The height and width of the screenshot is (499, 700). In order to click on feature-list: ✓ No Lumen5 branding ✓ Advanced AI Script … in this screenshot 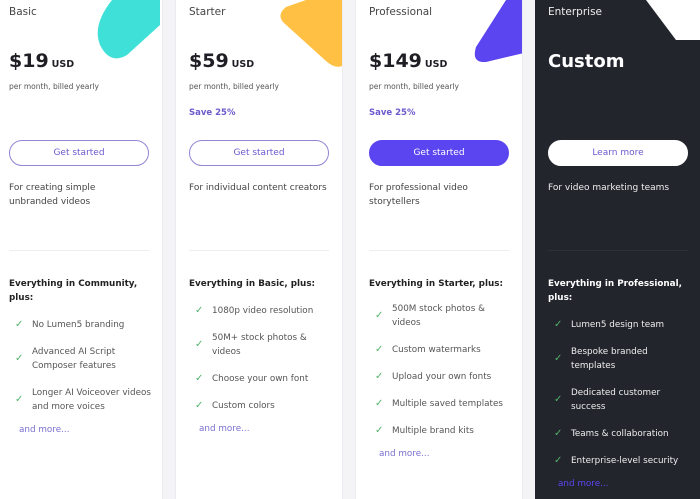, I will do `click(85, 376)`.